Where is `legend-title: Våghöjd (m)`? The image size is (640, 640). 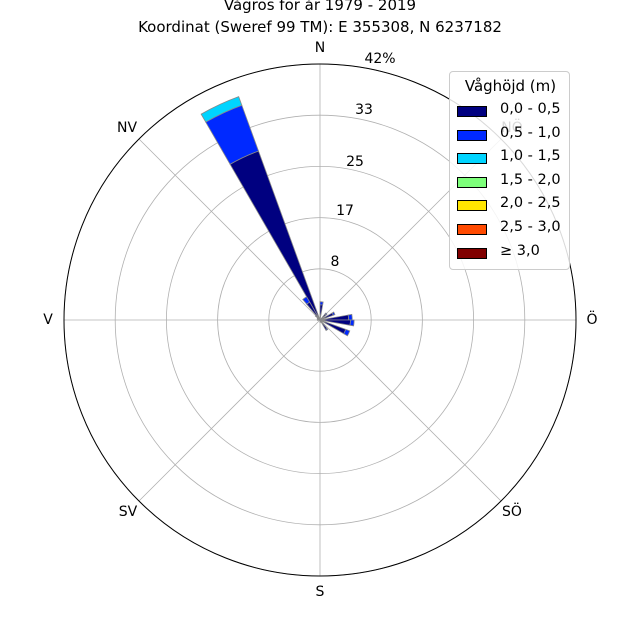
legend-title: Våghöjd (m) is located at coordinates (510, 86).